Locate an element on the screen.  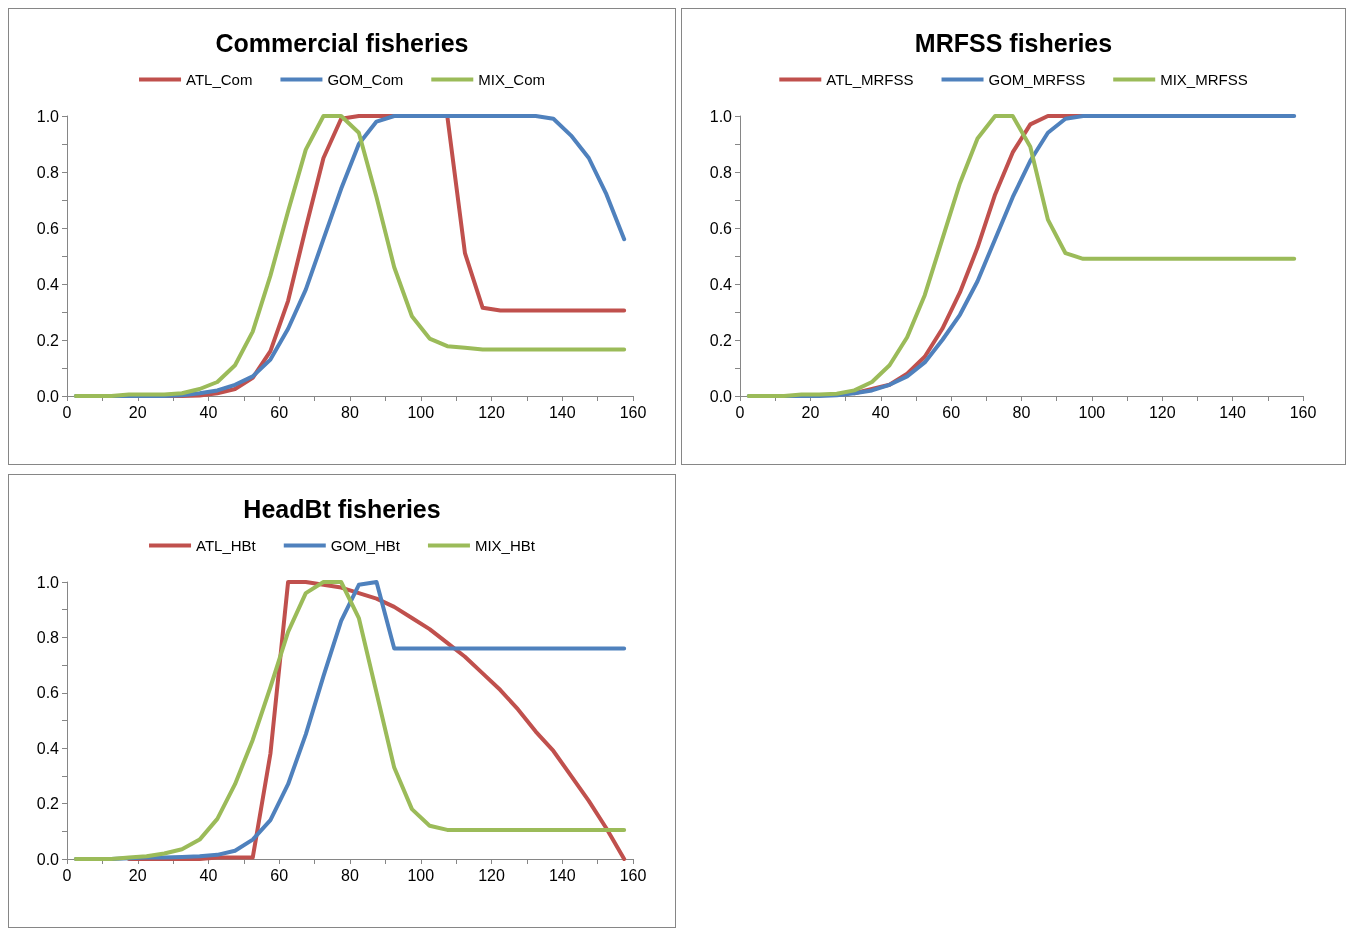
legend-label: ATL_Com is located at coordinates (219, 79).